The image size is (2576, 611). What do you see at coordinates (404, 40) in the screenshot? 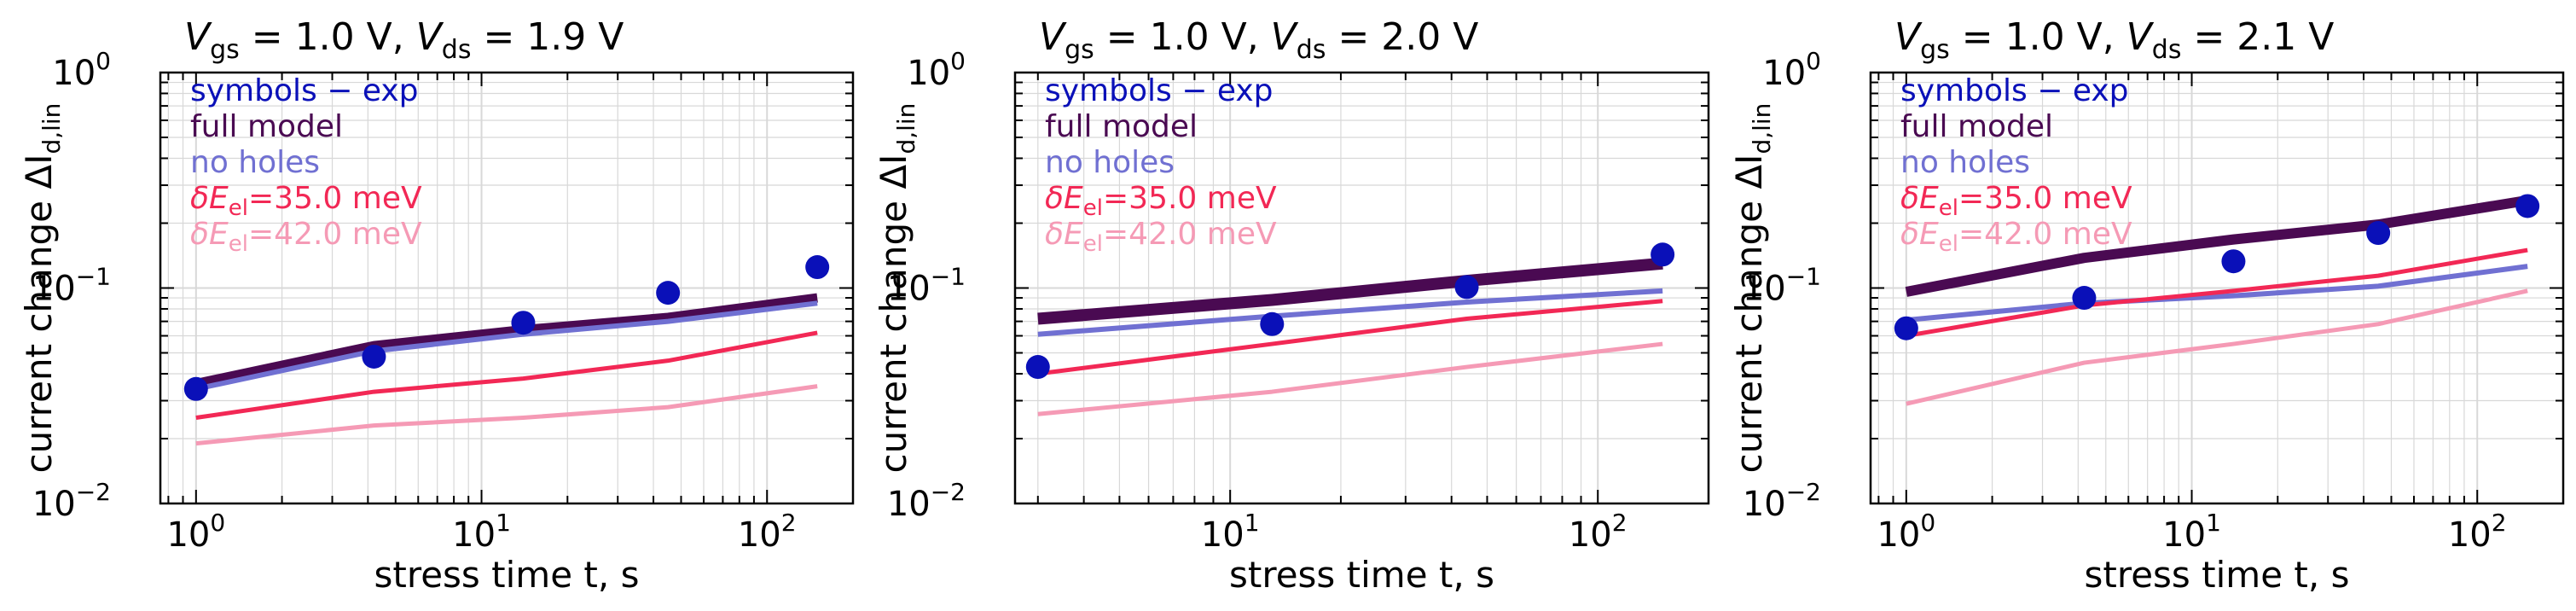
I see `panel-title: Vgs = 1.0 V, Vds = 1.9 V` at bounding box center [404, 40].